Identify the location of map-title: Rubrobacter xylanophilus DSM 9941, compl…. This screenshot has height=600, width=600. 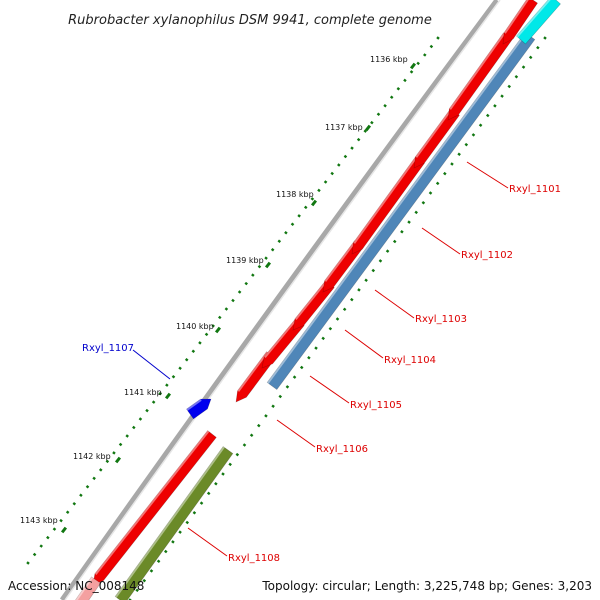
(250, 20).